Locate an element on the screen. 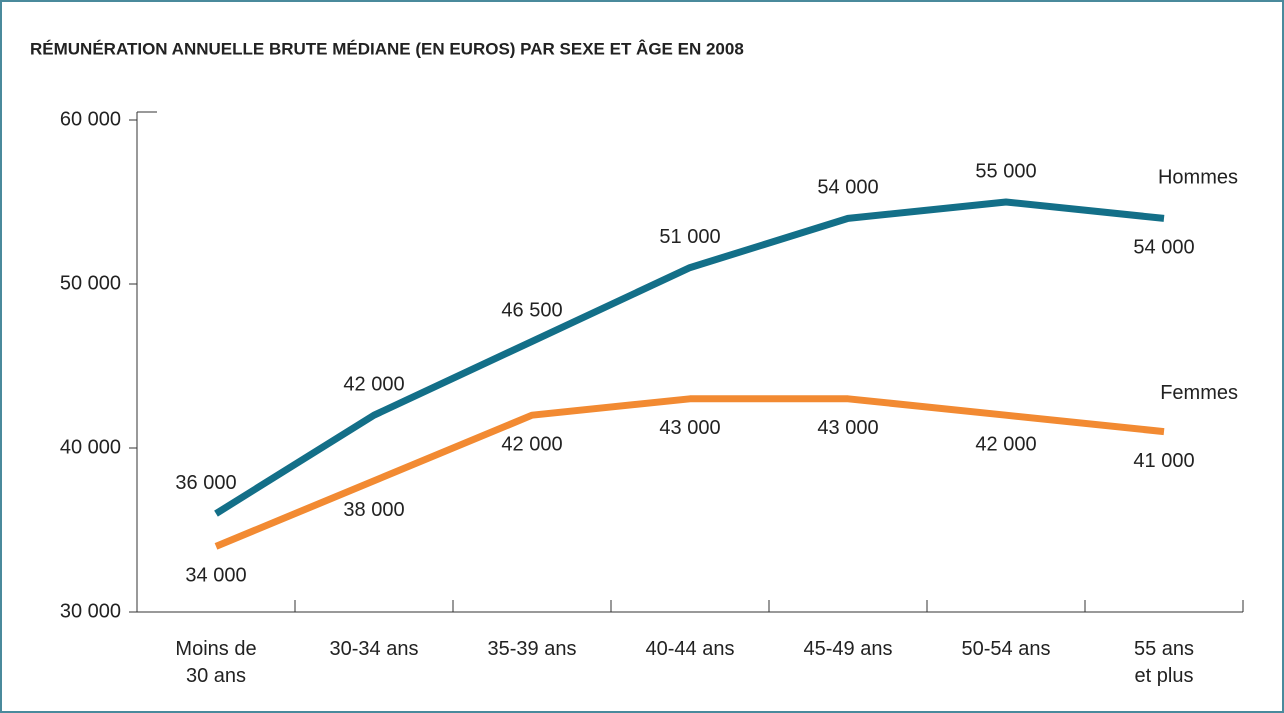 The width and height of the screenshot is (1284, 713). y-tick-label: 60 000 is located at coordinates (90, 119).